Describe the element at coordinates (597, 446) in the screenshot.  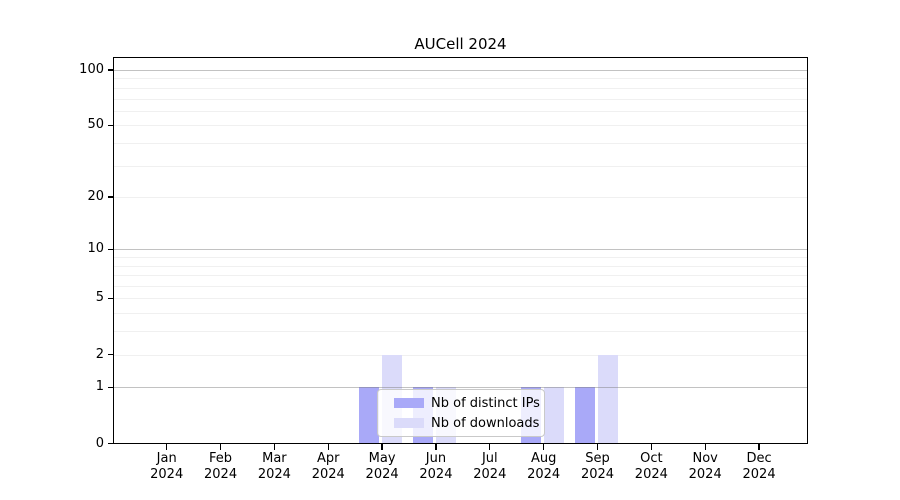
I see `x-tick-sep` at that location.